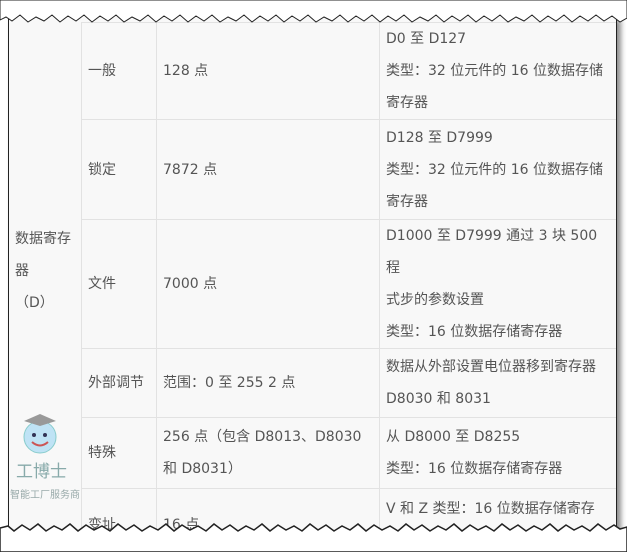 The height and width of the screenshot is (552, 627). What do you see at coordinates (268, 453) in the screenshot?
I see `count-cell: 256 点（包含 D8013、D8030 和 D8031）` at bounding box center [268, 453].